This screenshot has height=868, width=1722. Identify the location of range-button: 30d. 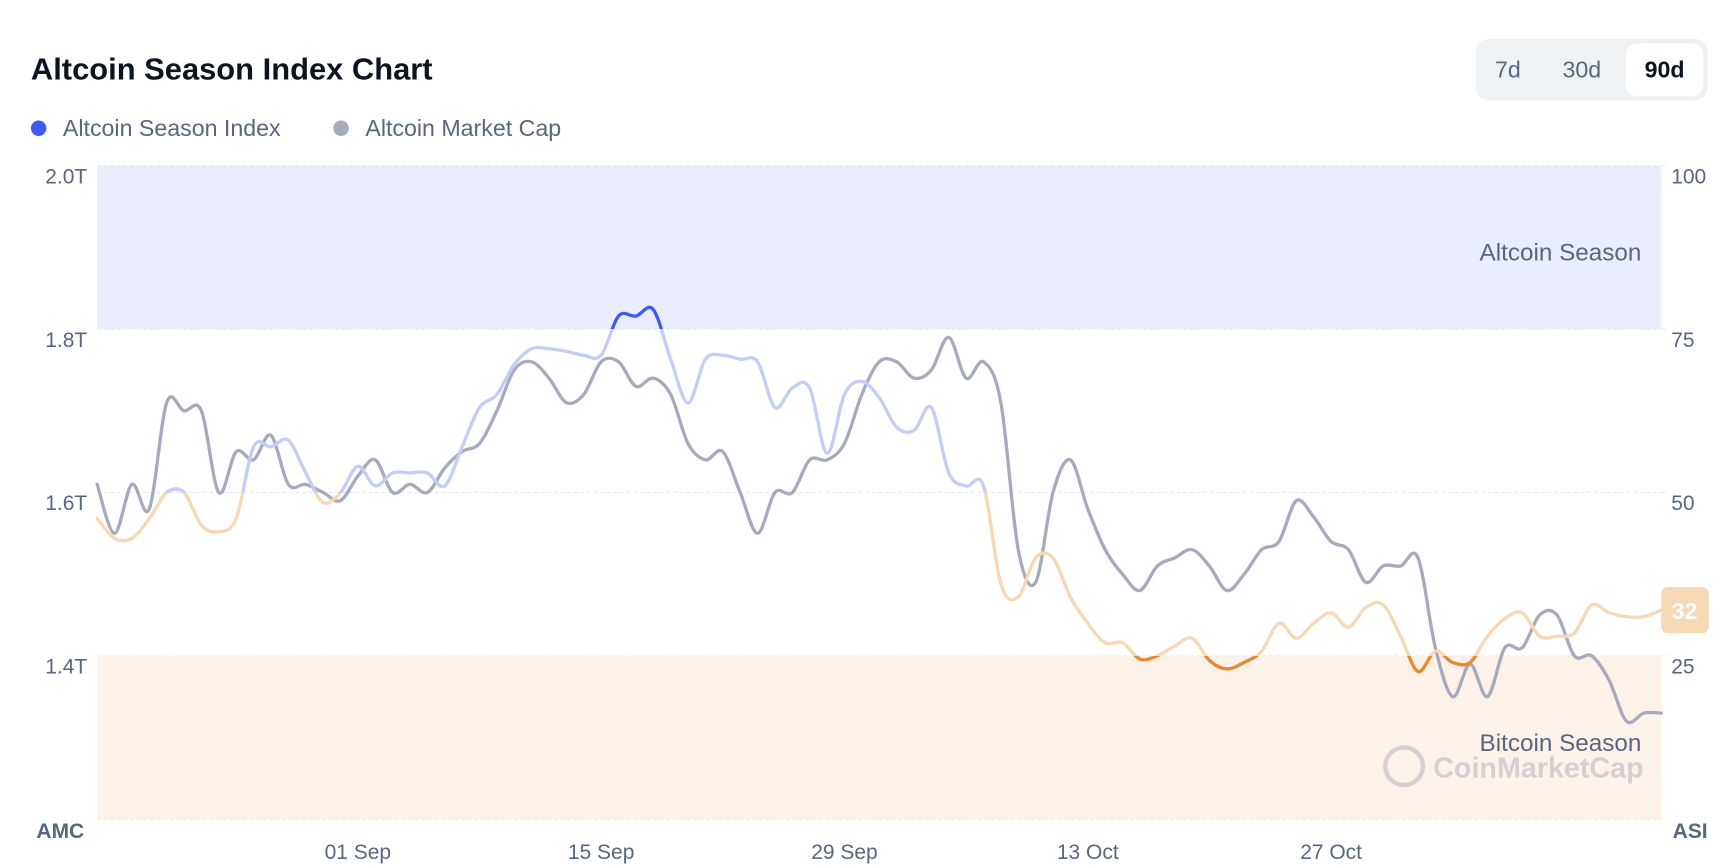
(1581, 69).